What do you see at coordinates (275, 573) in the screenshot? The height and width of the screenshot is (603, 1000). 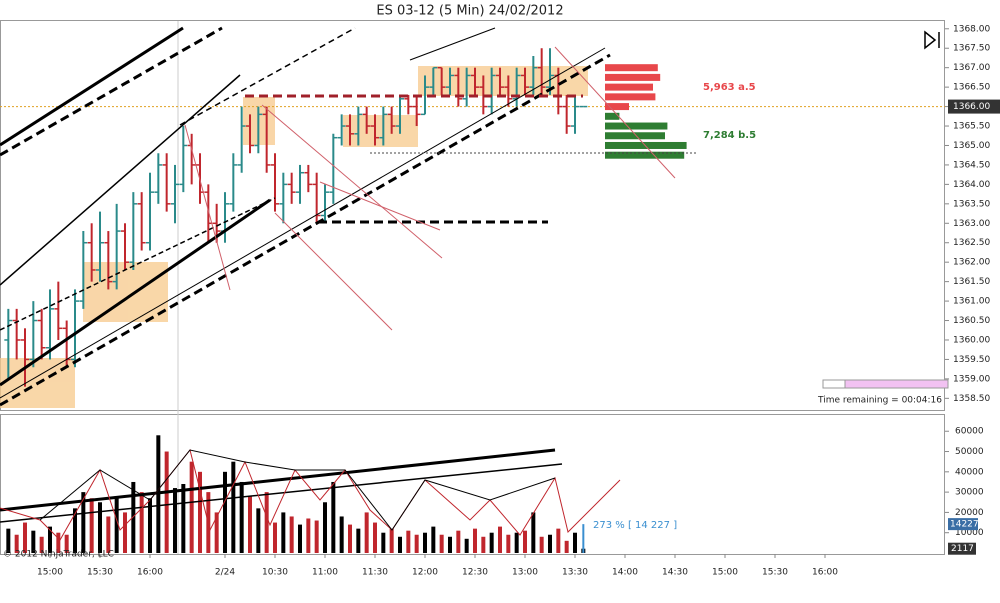 I see `x-tick-label: 10:30` at bounding box center [275, 573].